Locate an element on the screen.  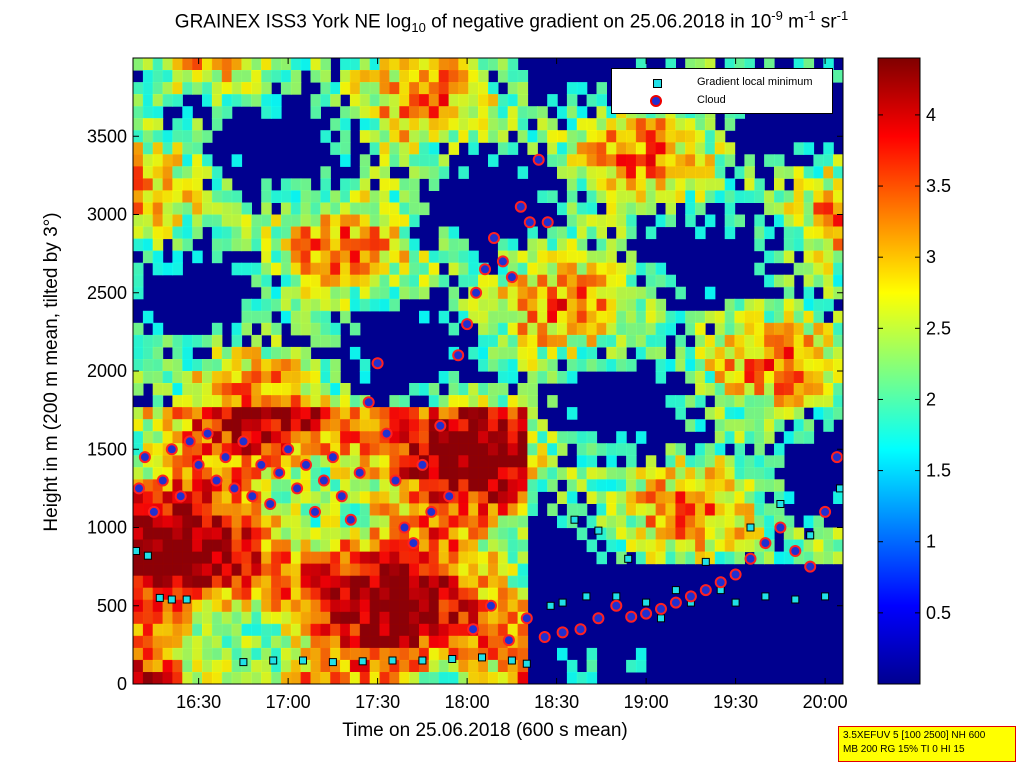
legend-label: Gradient local minimum is located at coordinates (755, 82).